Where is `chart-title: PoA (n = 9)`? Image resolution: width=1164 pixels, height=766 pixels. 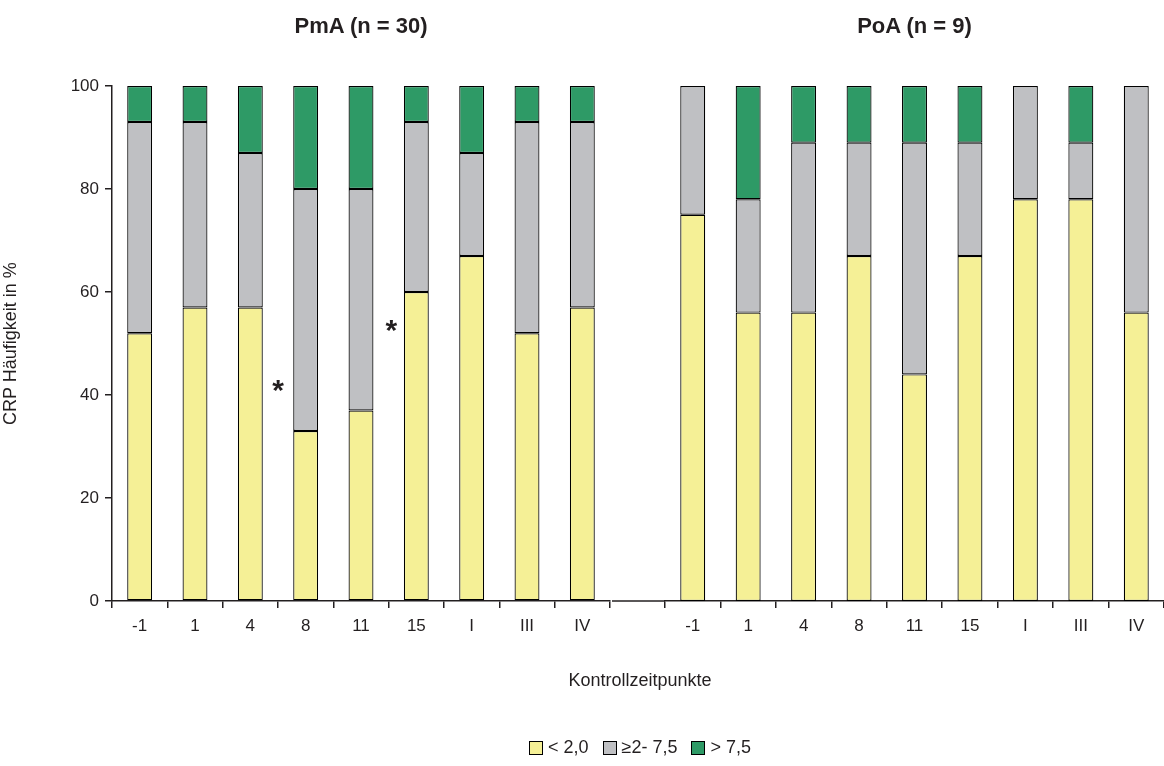 chart-title: PoA (n = 9) is located at coordinates (914, 26).